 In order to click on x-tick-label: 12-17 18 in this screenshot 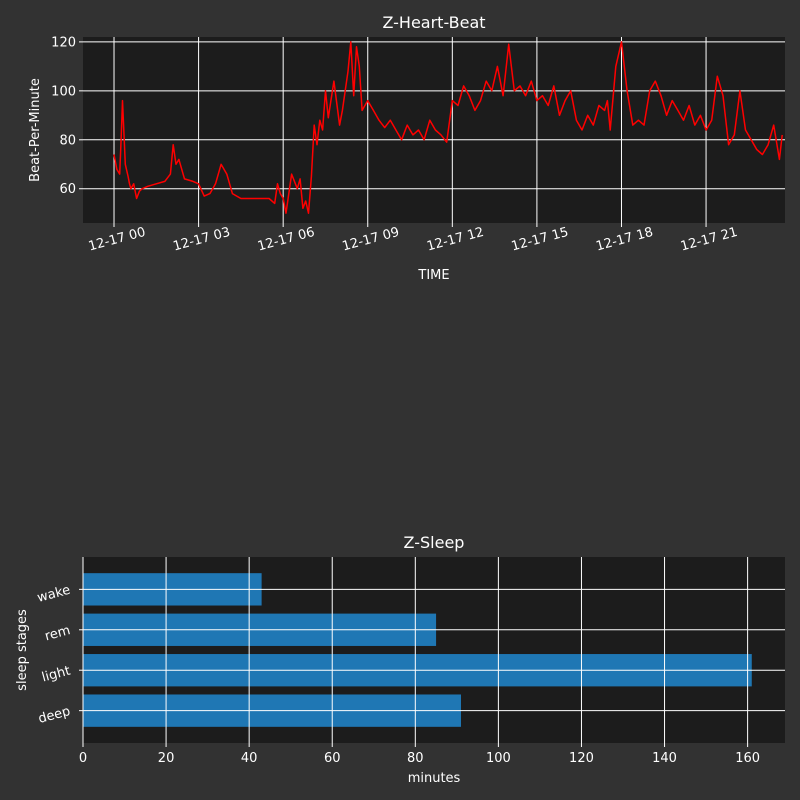, I will do `click(624, 240)`.